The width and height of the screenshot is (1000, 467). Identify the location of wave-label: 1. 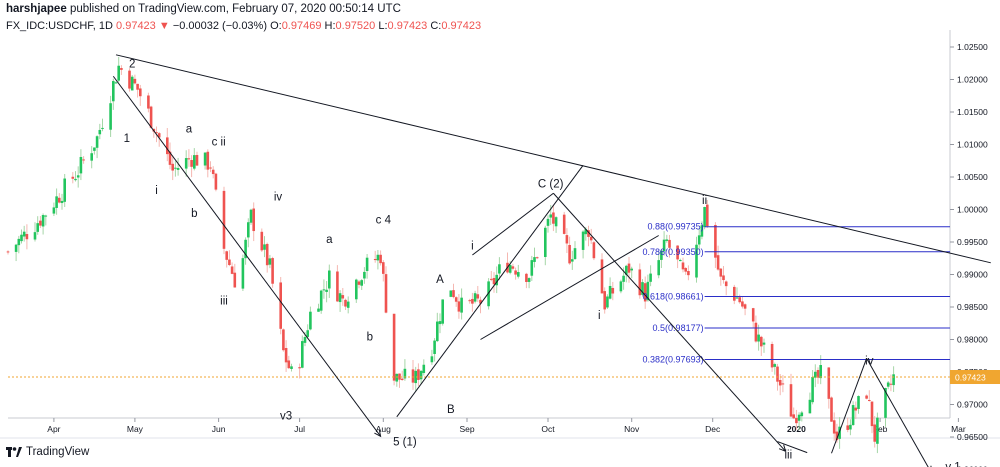
(127, 139).